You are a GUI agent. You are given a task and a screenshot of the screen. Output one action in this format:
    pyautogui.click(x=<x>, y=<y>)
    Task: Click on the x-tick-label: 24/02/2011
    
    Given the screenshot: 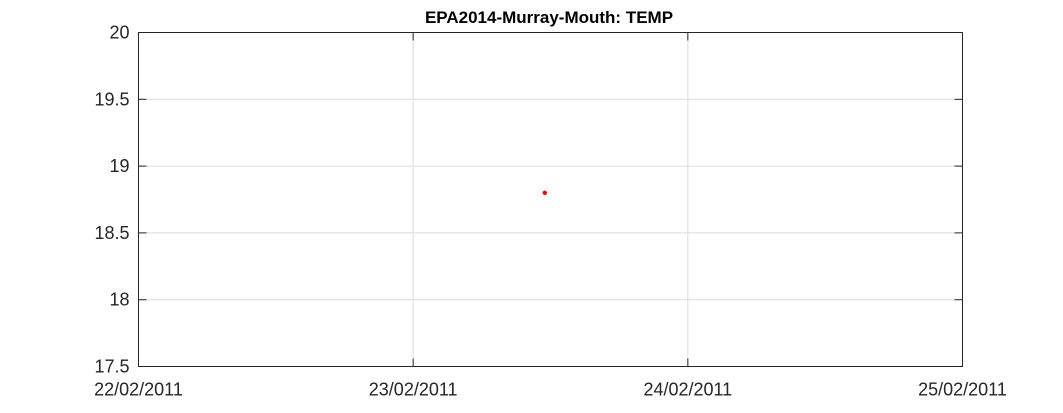 What is the action you would take?
    pyautogui.click(x=687, y=390)
    